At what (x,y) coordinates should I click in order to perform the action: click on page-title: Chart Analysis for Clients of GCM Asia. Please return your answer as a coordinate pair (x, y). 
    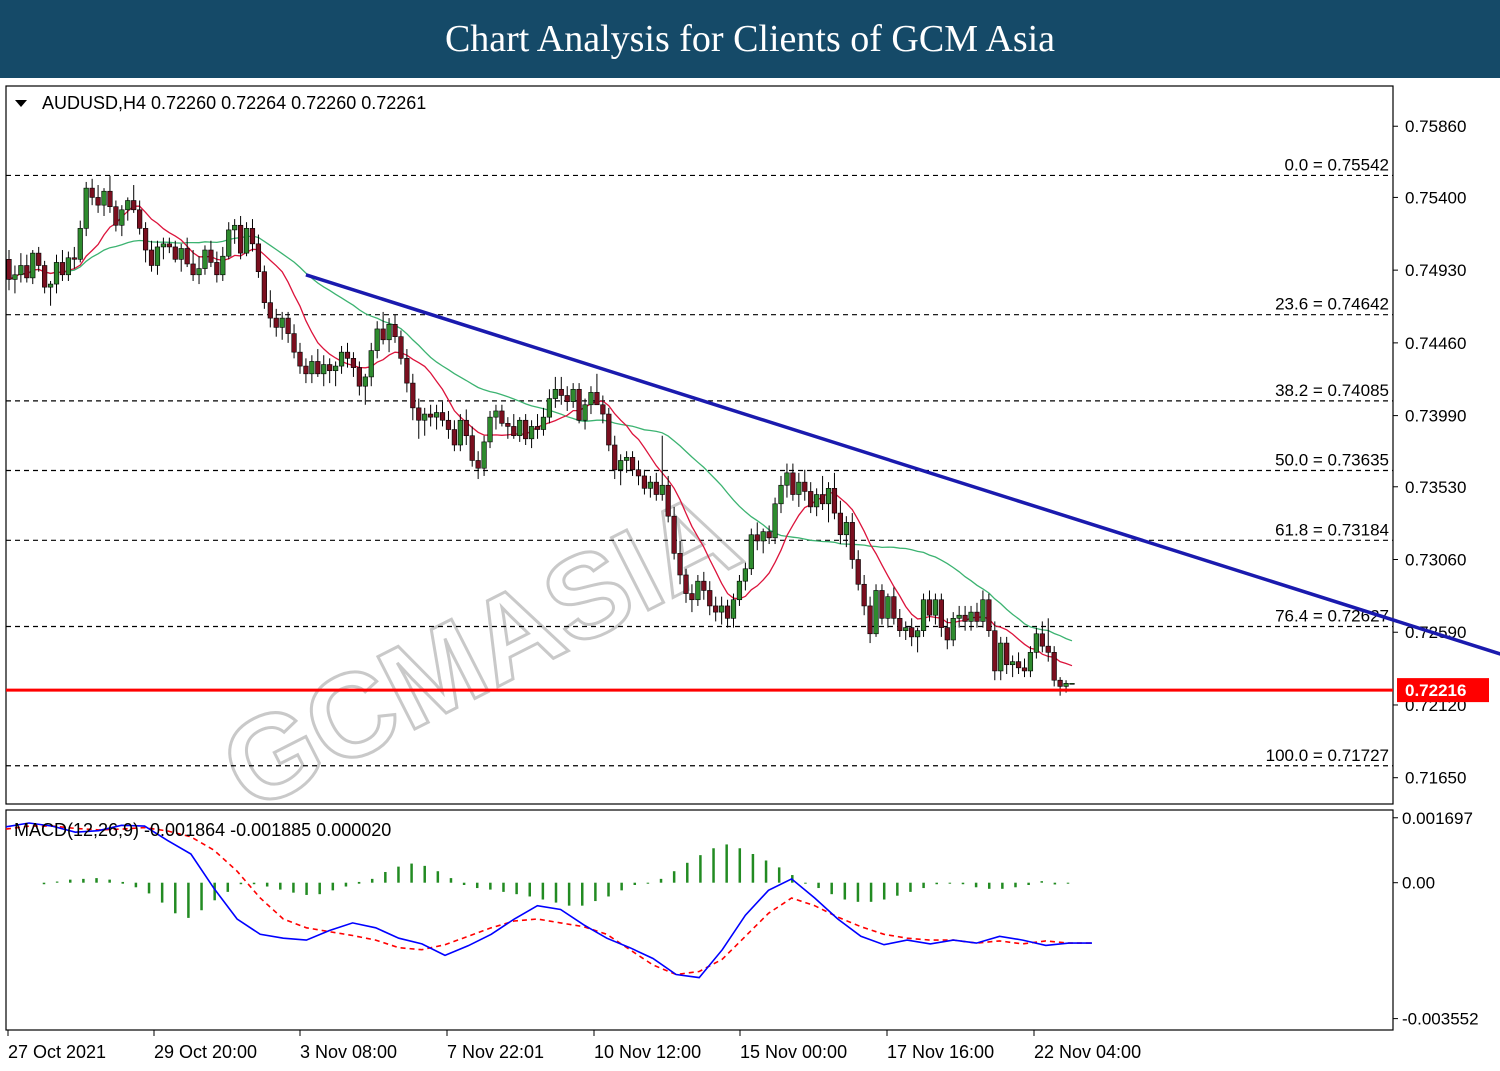
    Looking at the image, I should click on (750, 39).